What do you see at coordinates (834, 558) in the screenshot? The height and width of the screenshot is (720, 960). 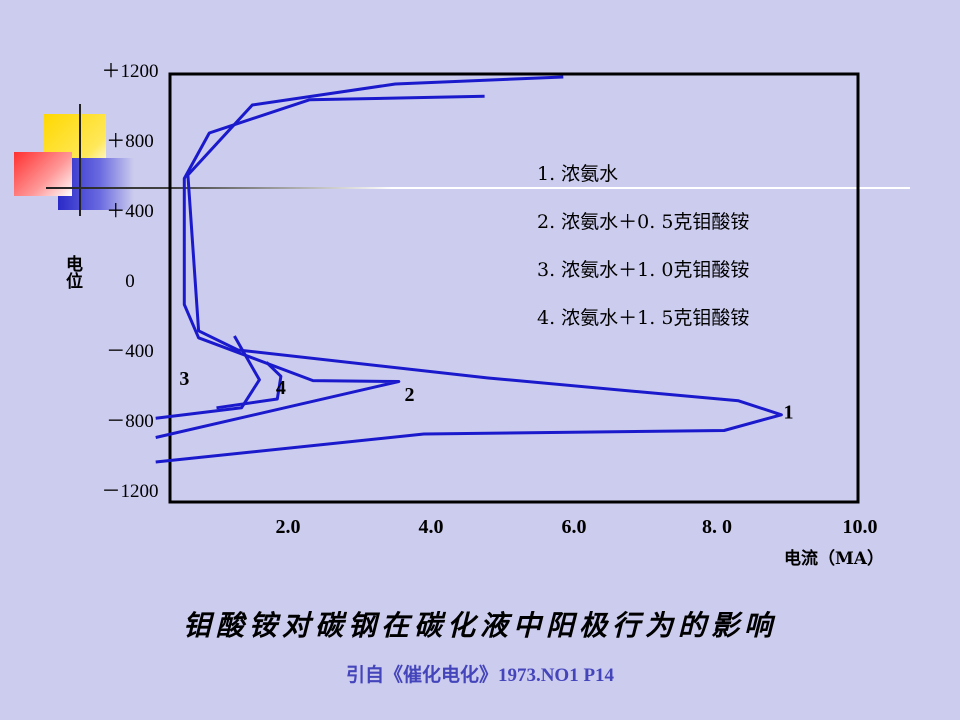 I see `x-axis-label: 电流（MA）` at bounding box center [834, 558].